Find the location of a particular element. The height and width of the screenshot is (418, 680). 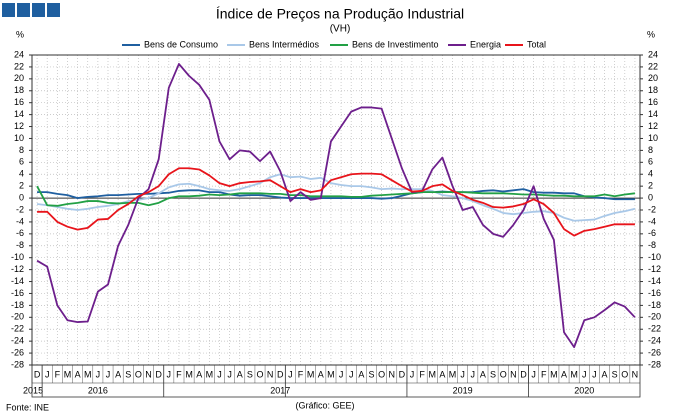

y-tick-label: 8 is located at coordinates (21, 150).